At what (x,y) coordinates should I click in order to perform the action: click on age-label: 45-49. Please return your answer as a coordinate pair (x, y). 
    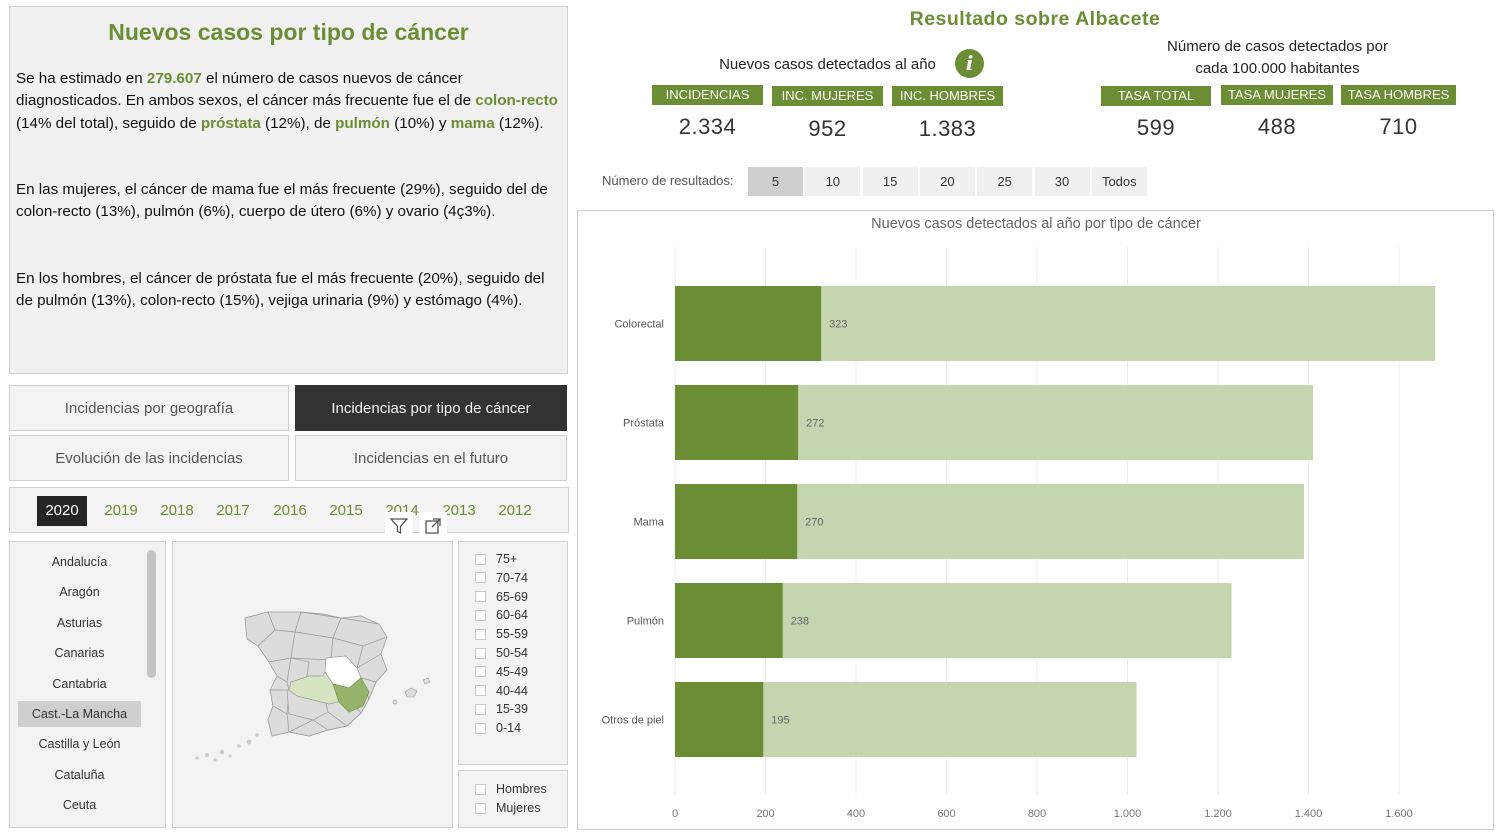
    Looking at the image, I should click on (512, 671).